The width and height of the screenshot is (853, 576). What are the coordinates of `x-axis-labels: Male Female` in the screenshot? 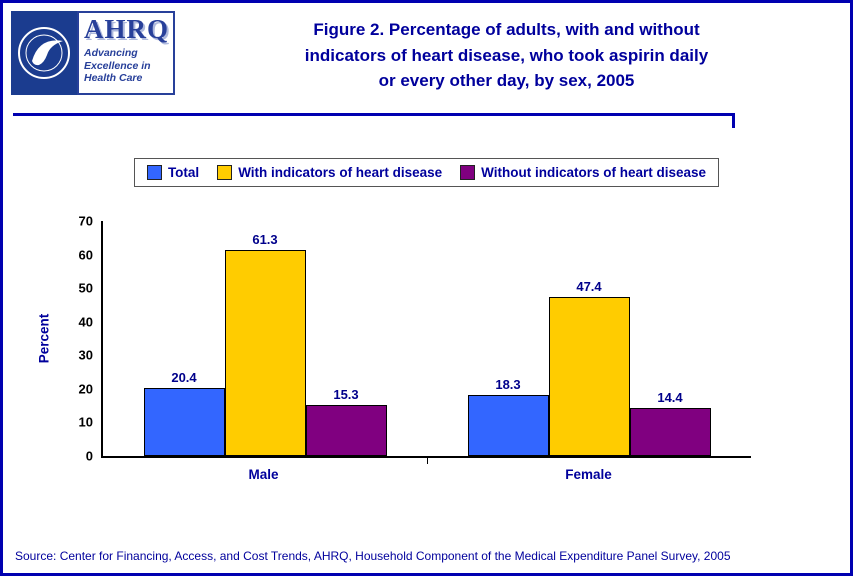 It's located at (426, 474).